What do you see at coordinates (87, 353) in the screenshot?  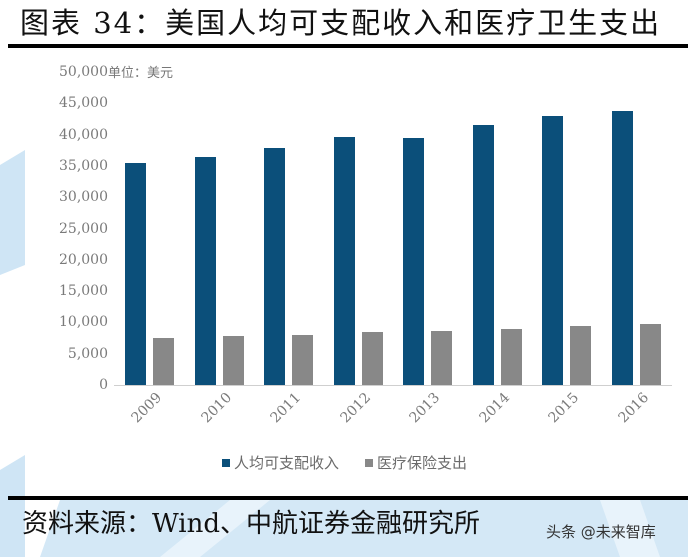 I see `y-tick-label: 5,000` at bounding box center [87, 353].